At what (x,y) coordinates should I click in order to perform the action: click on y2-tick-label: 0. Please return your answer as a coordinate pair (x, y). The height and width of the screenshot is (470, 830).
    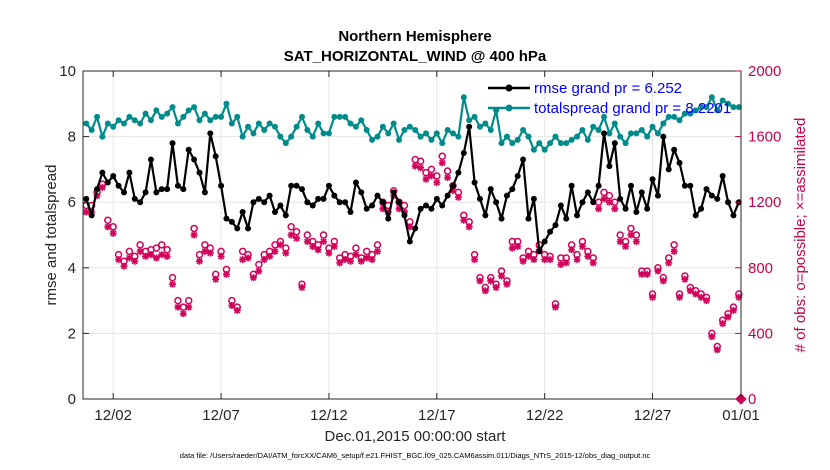
    Looking at the image, I should click on (752, 399).